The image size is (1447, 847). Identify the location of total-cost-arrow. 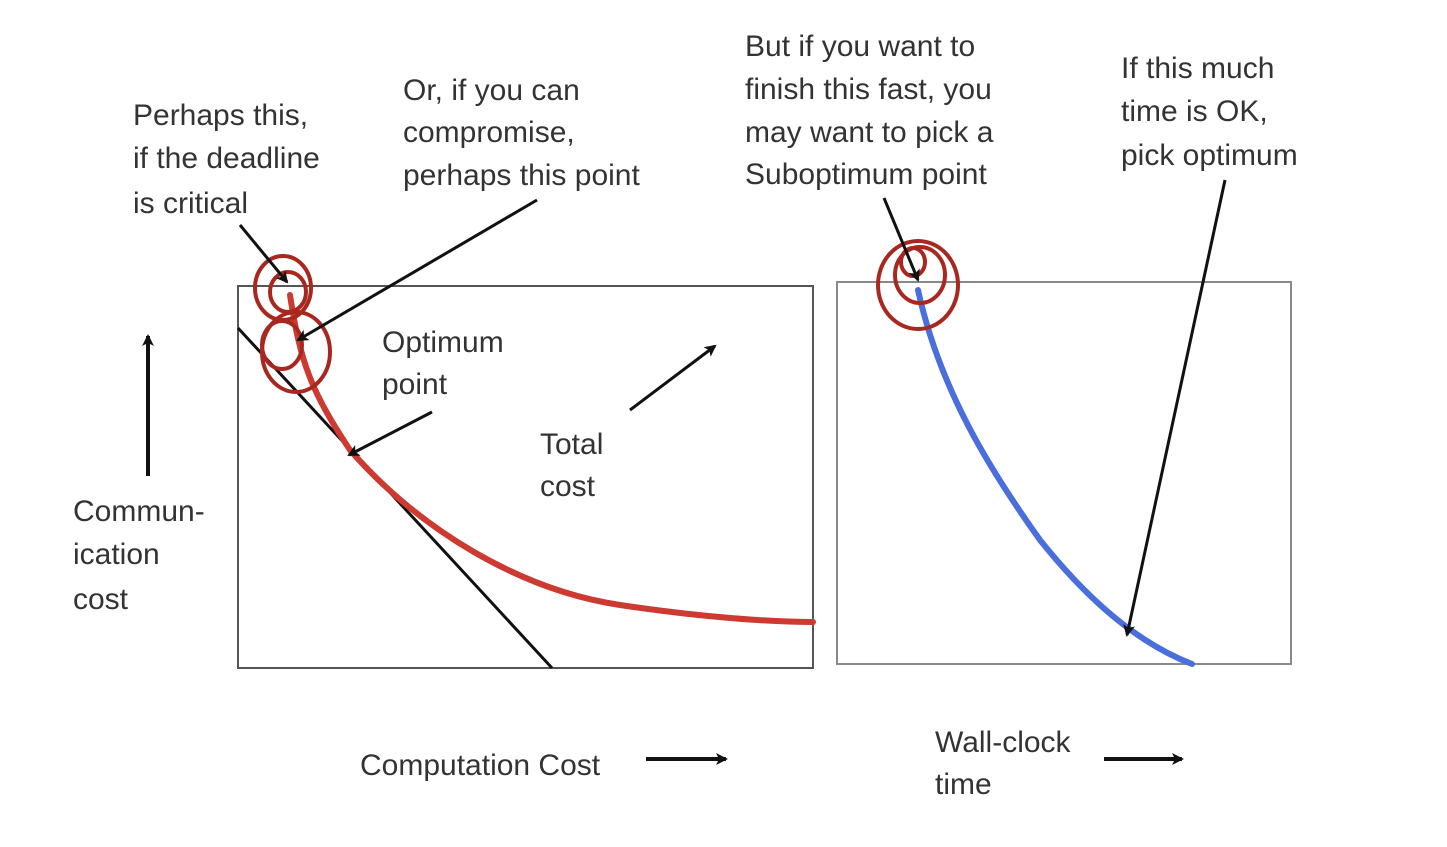
(673, 378).